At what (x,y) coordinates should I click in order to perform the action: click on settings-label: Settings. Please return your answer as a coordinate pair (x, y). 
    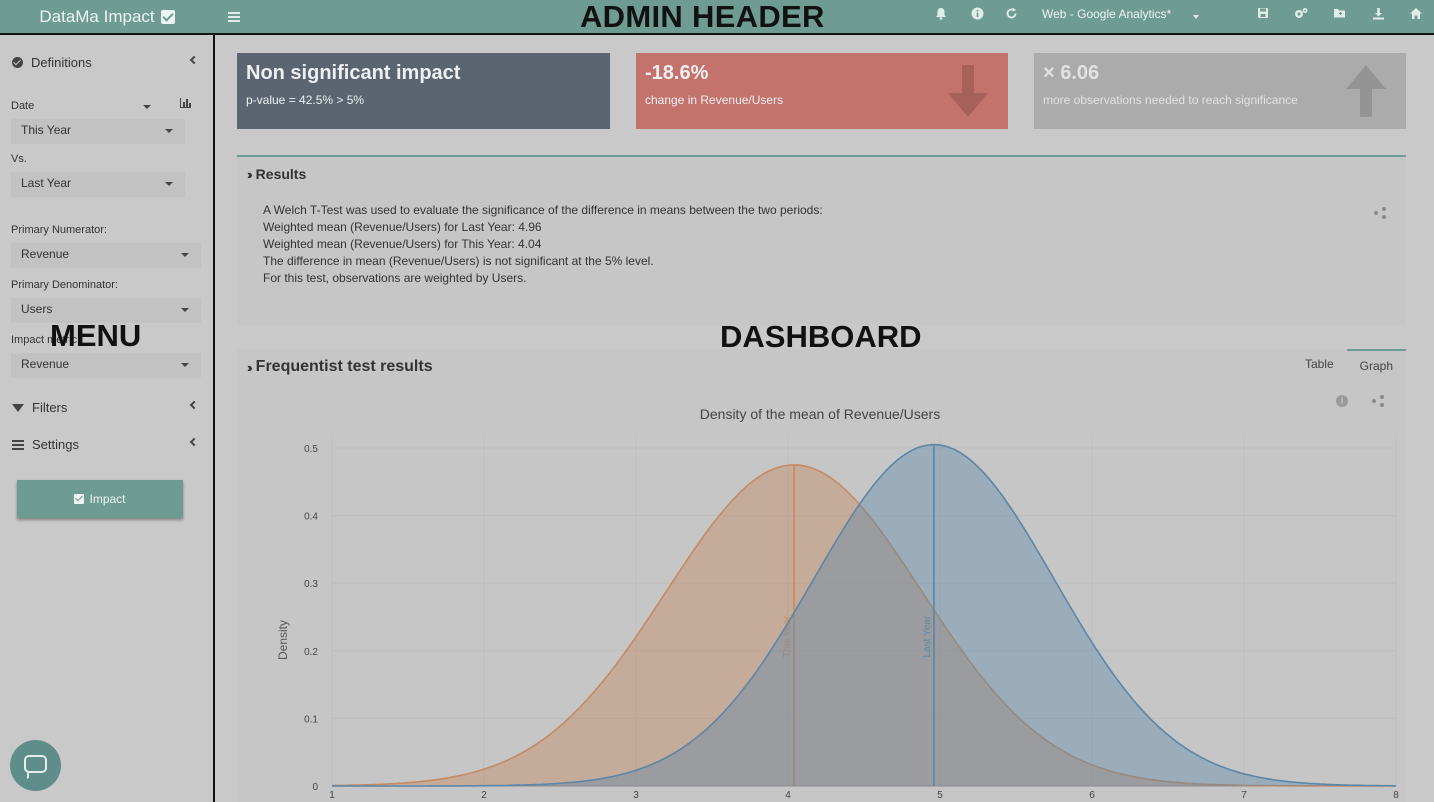
    Looking at the image, I should click on (55, 444).